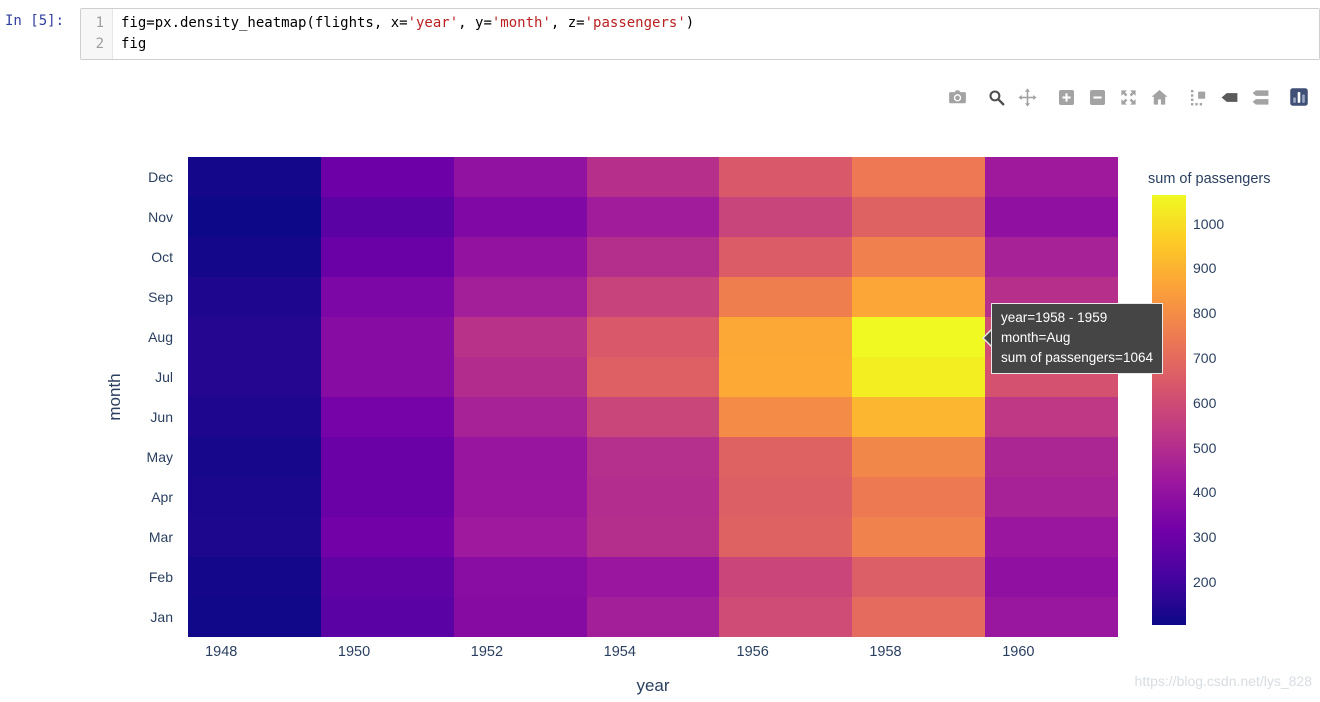  Describe the element at coordinates (716, 44) in the screenshot. I see `code-line: fig` at that location.